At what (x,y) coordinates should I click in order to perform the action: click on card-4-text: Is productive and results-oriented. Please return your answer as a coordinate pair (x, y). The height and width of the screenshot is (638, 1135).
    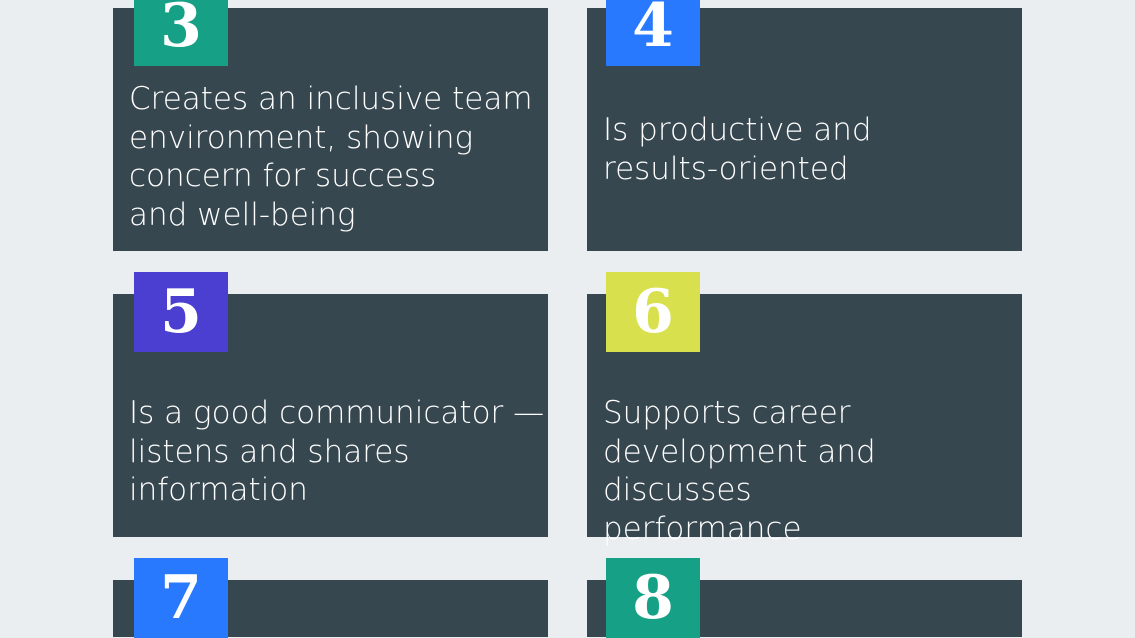
    Looking at the image, I should click on (737, 149).